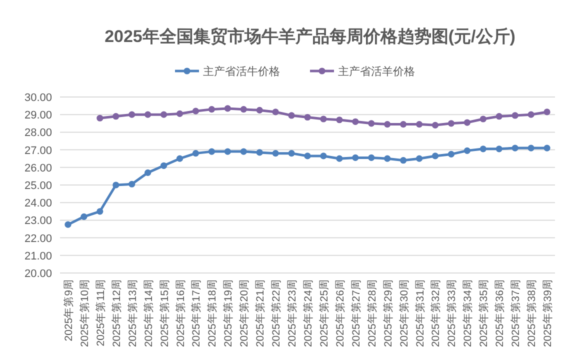  What do you see at coordinates (532, 313) in the screenshot?
I see `x-tick-label: 2025年第38周` at bounding box center [532, 313].